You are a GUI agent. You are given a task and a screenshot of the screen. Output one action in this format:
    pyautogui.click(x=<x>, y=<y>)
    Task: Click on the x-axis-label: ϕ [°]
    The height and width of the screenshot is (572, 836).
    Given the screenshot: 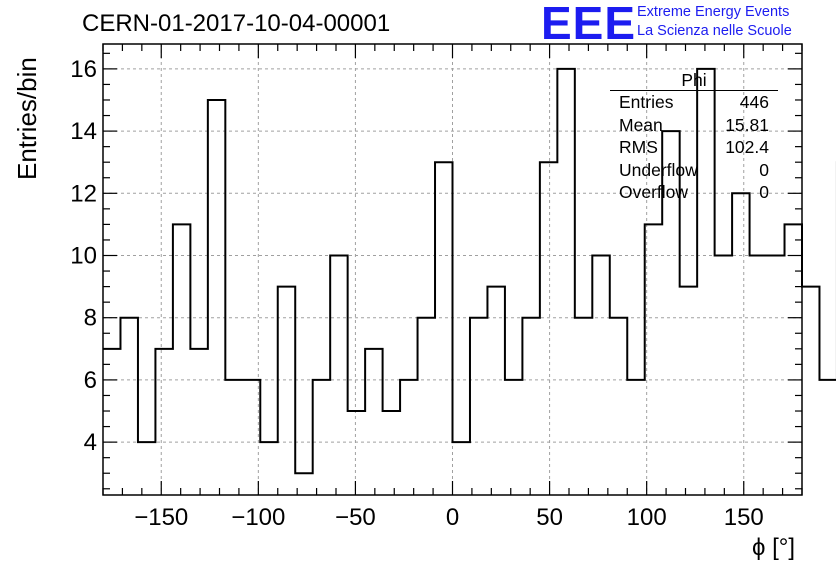 What is the action you would take?
    pyautogui.click(x=774, y=547)
    